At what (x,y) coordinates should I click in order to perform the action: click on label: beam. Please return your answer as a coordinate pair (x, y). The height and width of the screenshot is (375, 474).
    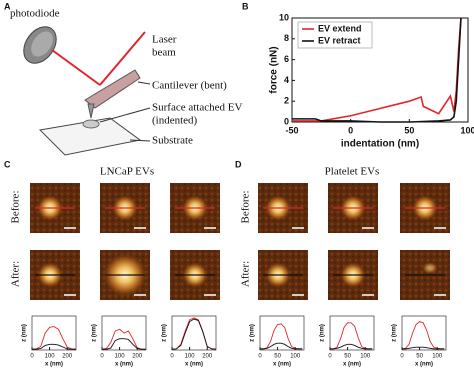
    Looking at the image, I should click on (164, 53).